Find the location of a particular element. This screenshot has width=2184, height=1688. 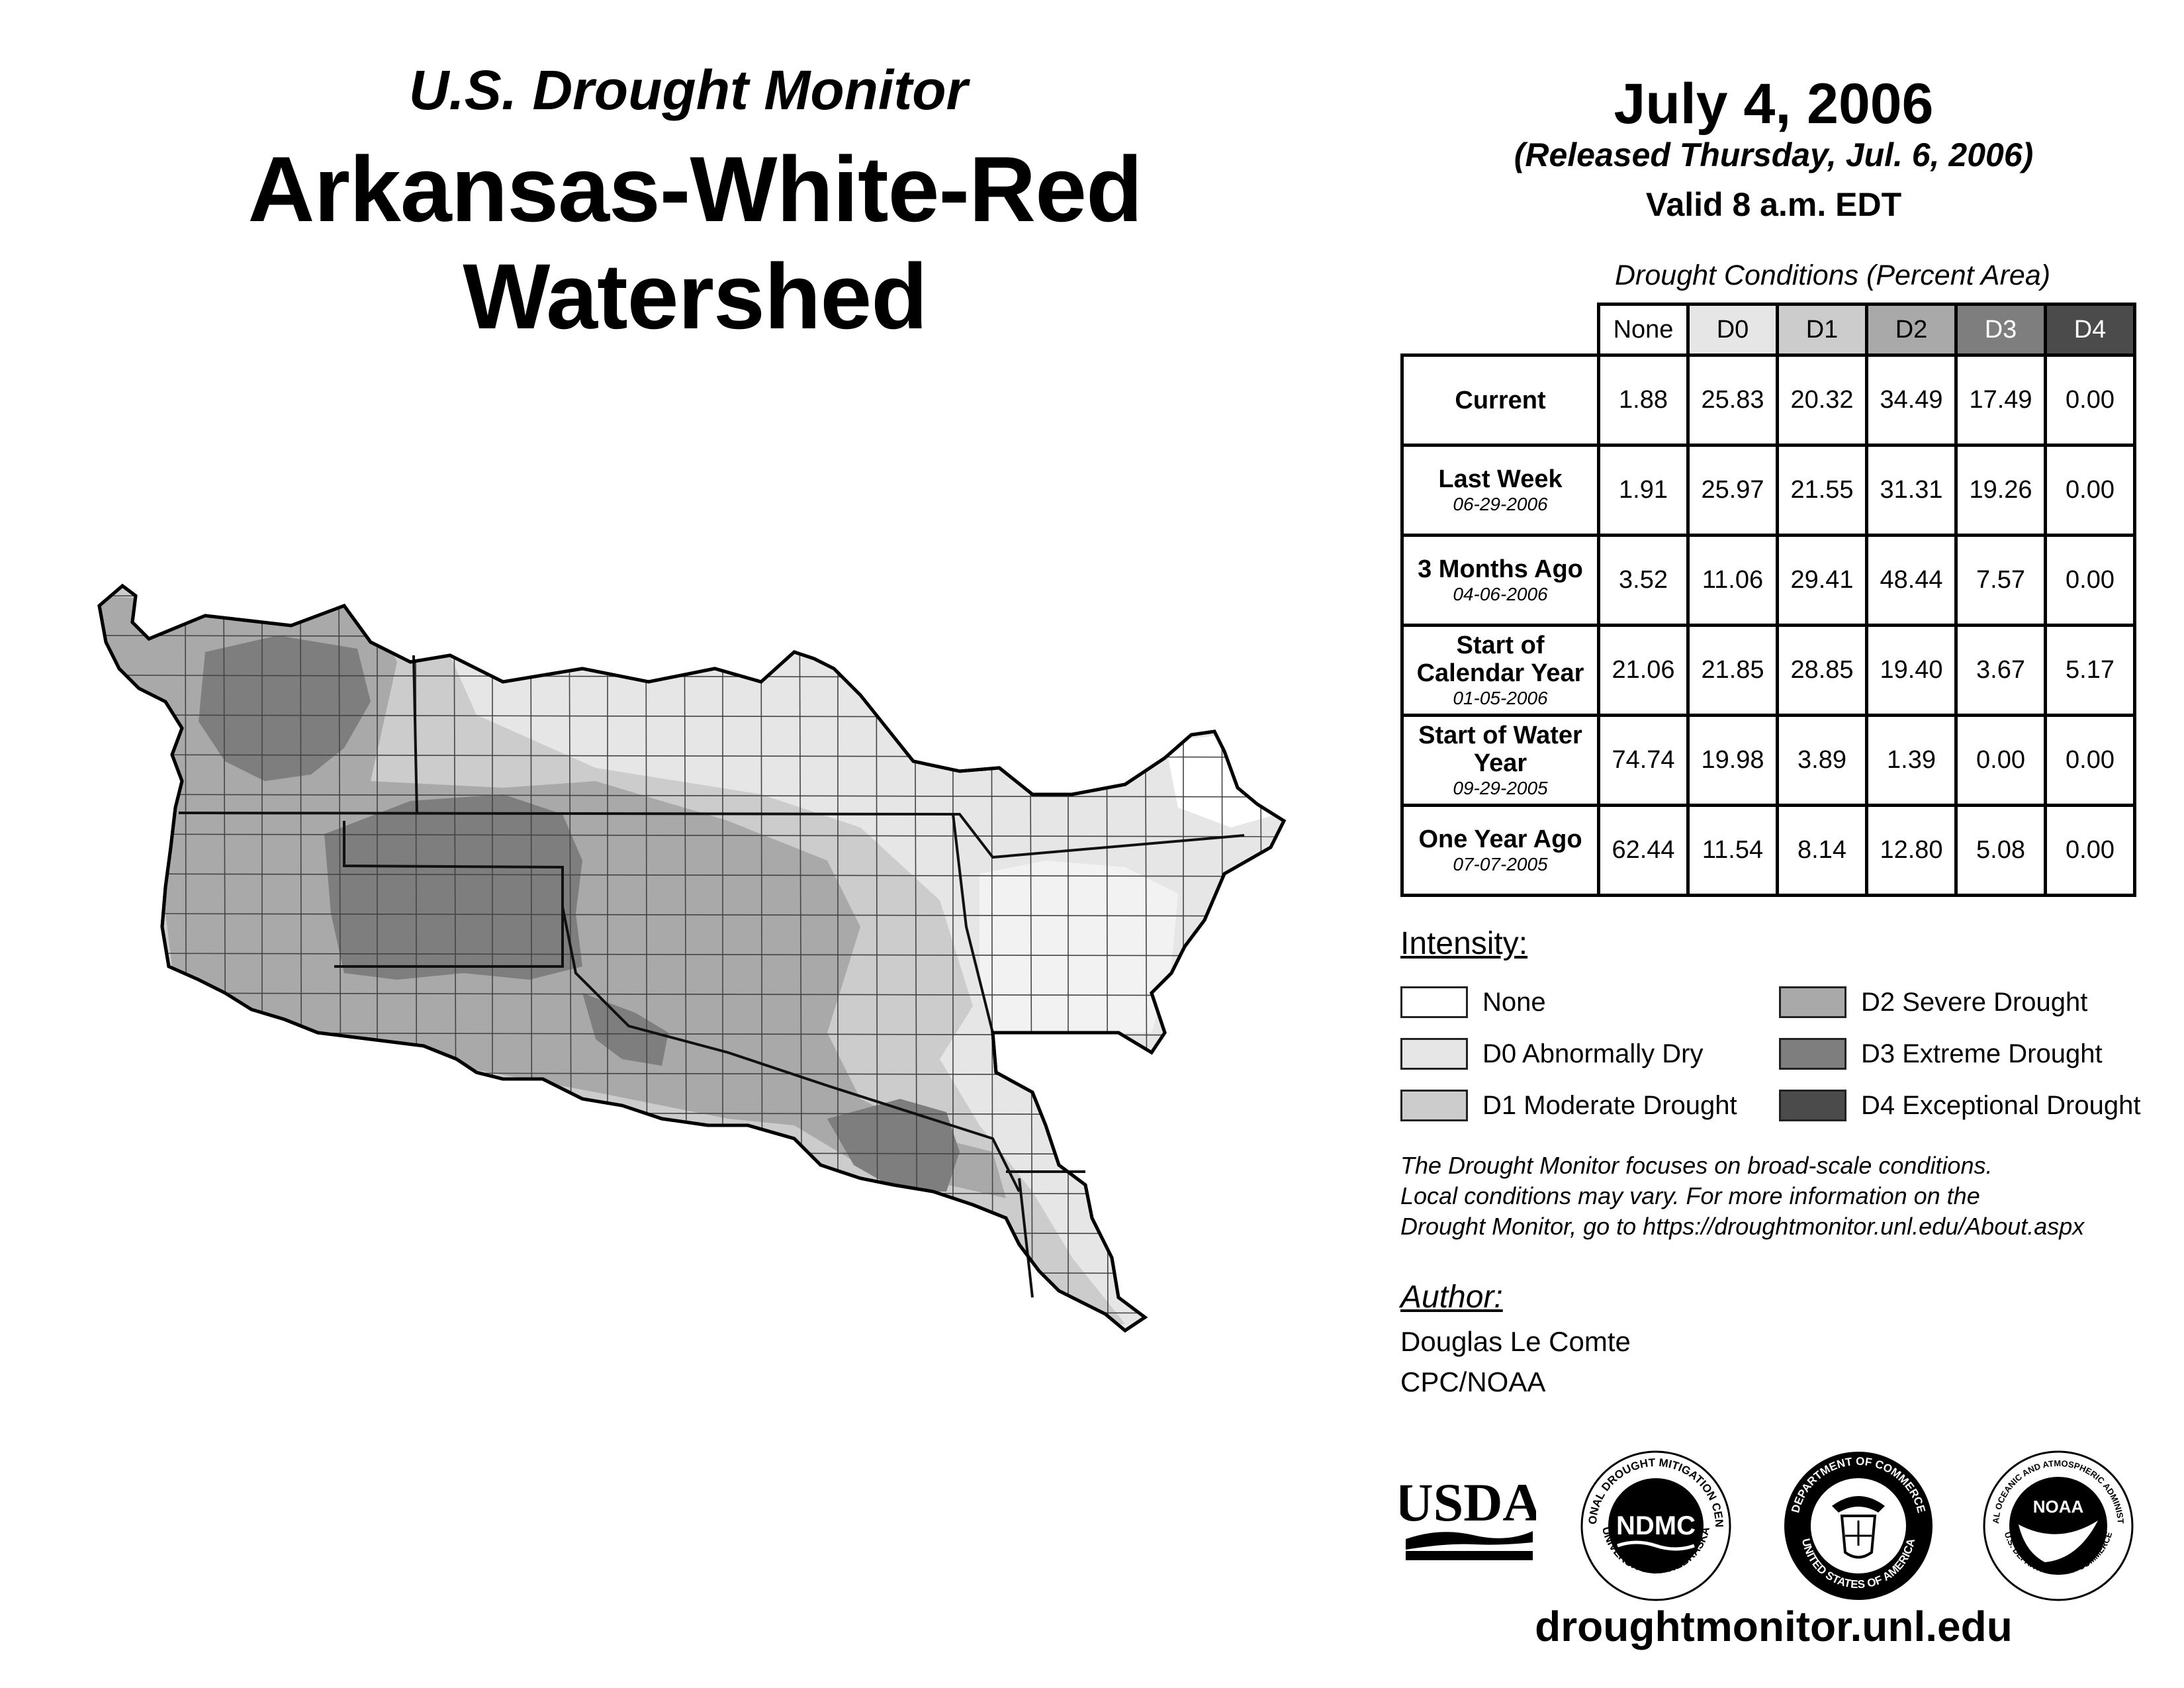

eagle-icon is located at coordinates (1858, 1504).